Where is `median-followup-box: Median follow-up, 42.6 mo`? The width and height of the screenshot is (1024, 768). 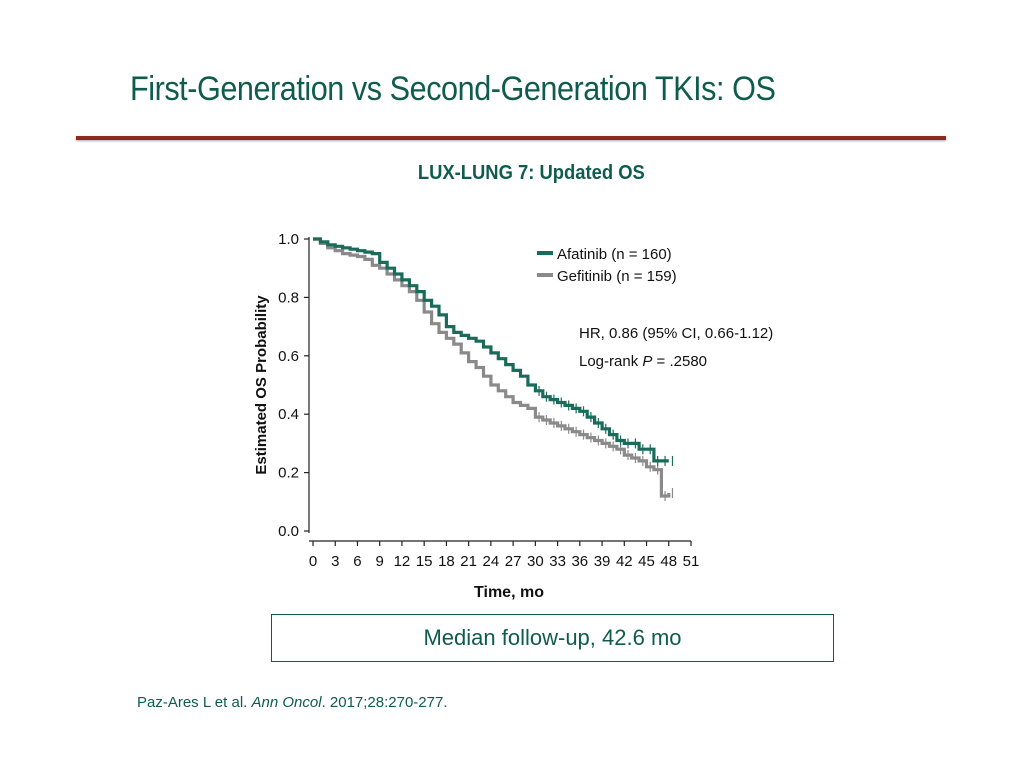 median-followup-box: Median follow-up, 42.6 mo is located at coordinates (552, 638).